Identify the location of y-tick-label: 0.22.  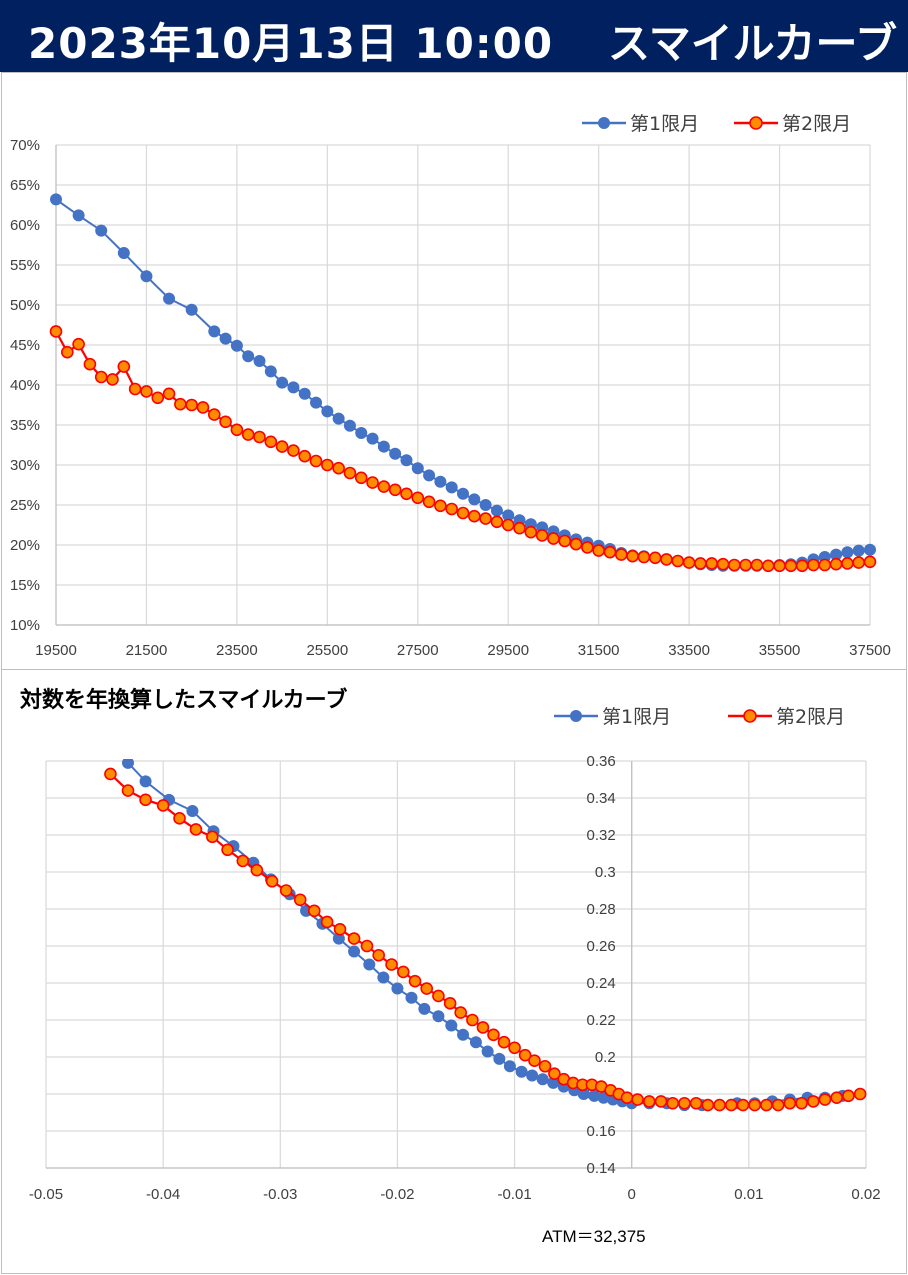
(601, 1020).